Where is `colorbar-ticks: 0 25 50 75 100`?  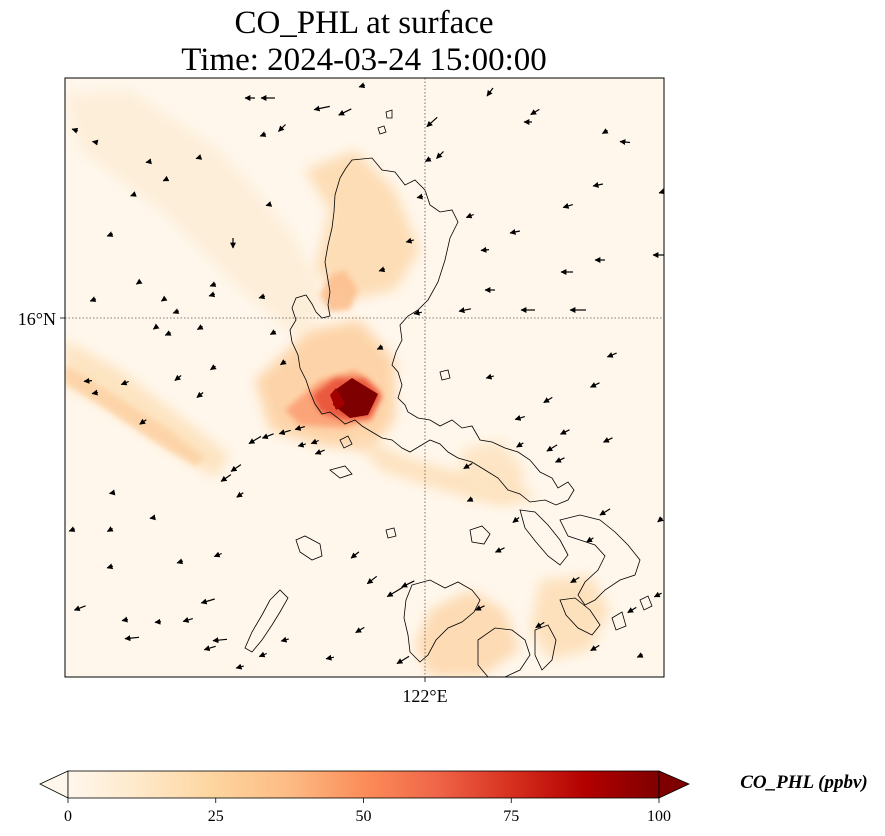 colorbar-ticks: 0 25 50 75 100 is located at coordinates (367, 811).